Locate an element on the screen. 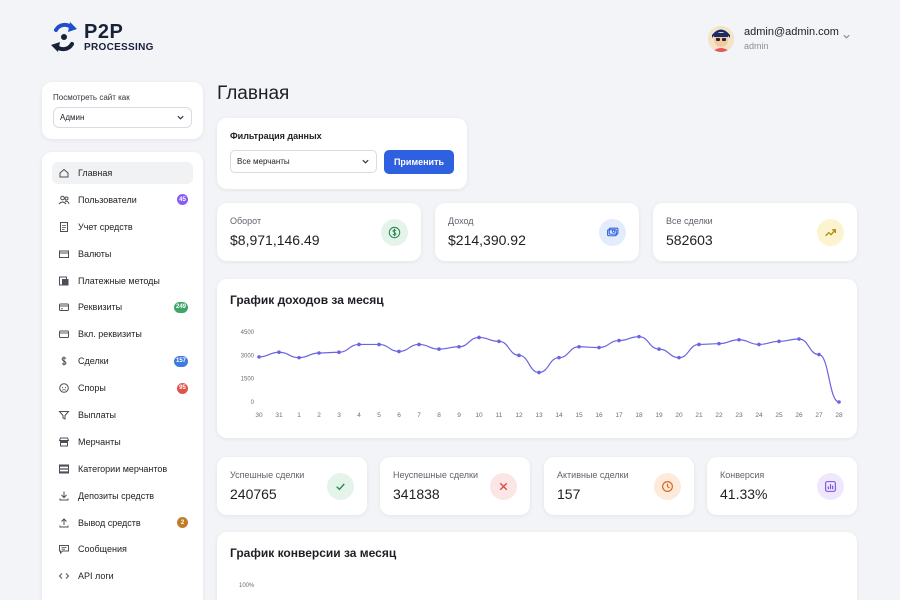 Image resolution: width=900 pixels, height=600 pixels. code-icon is located at coordinates (64, 576).